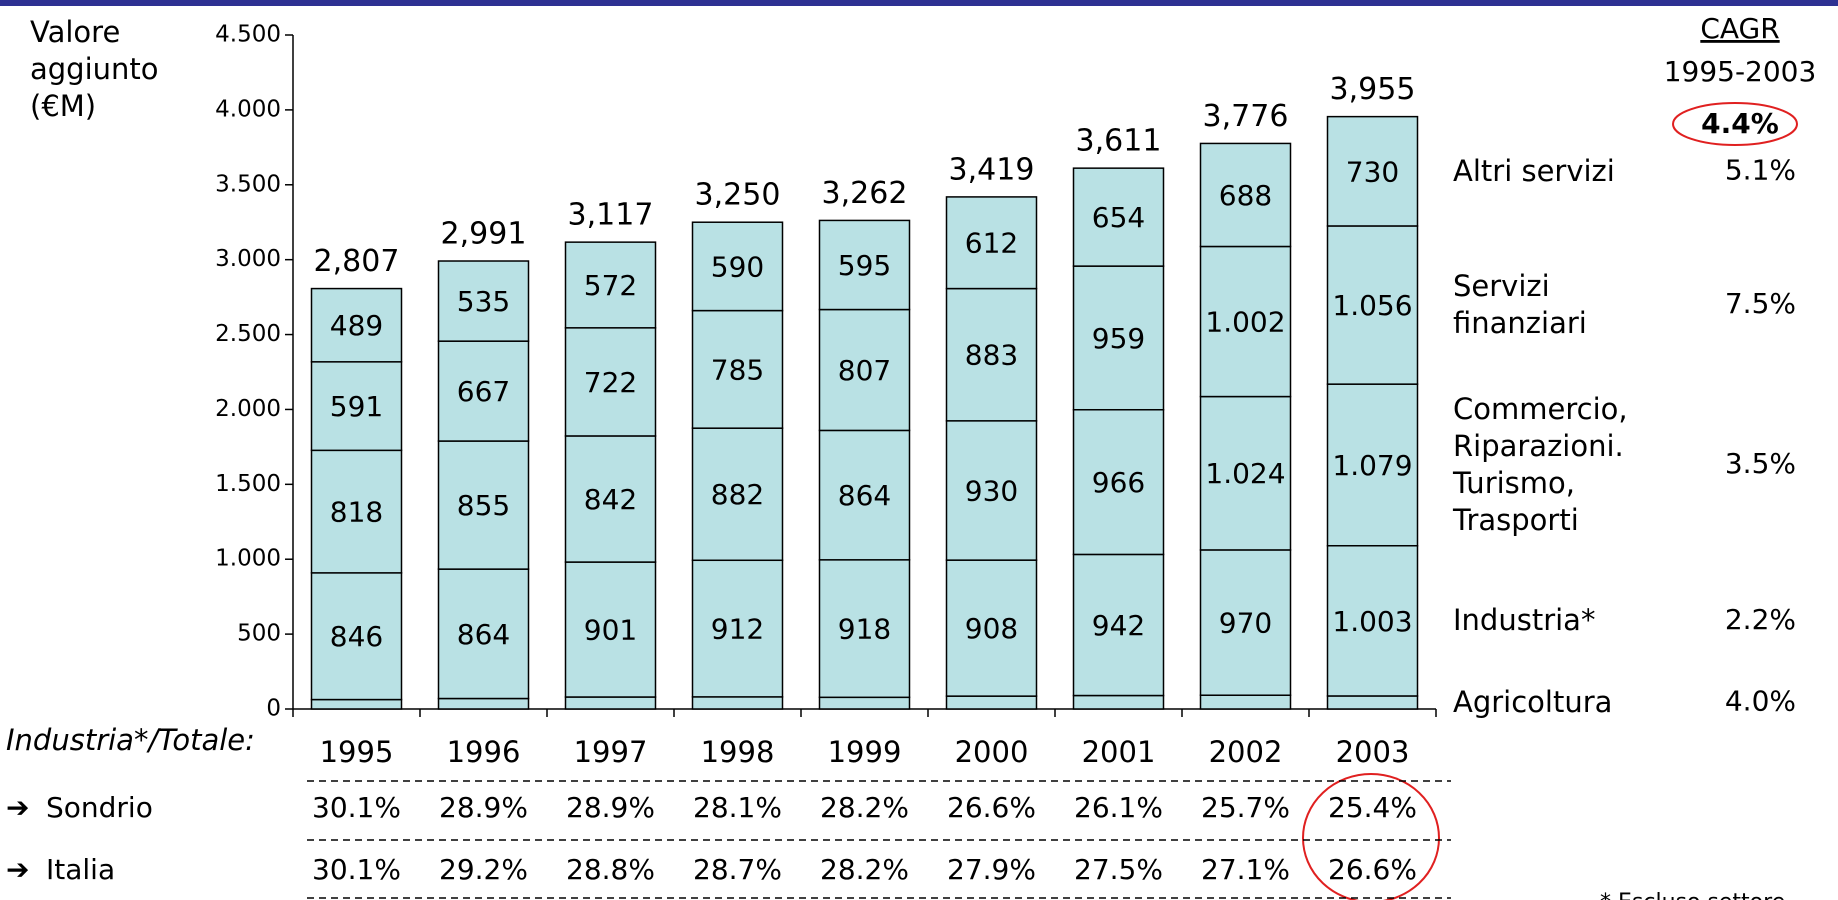 The height and width of the screenshot is (900, 1838). Describe the element at coordinates (992, 169) in the screenshot. I see `total-label: 3,419` at that location.